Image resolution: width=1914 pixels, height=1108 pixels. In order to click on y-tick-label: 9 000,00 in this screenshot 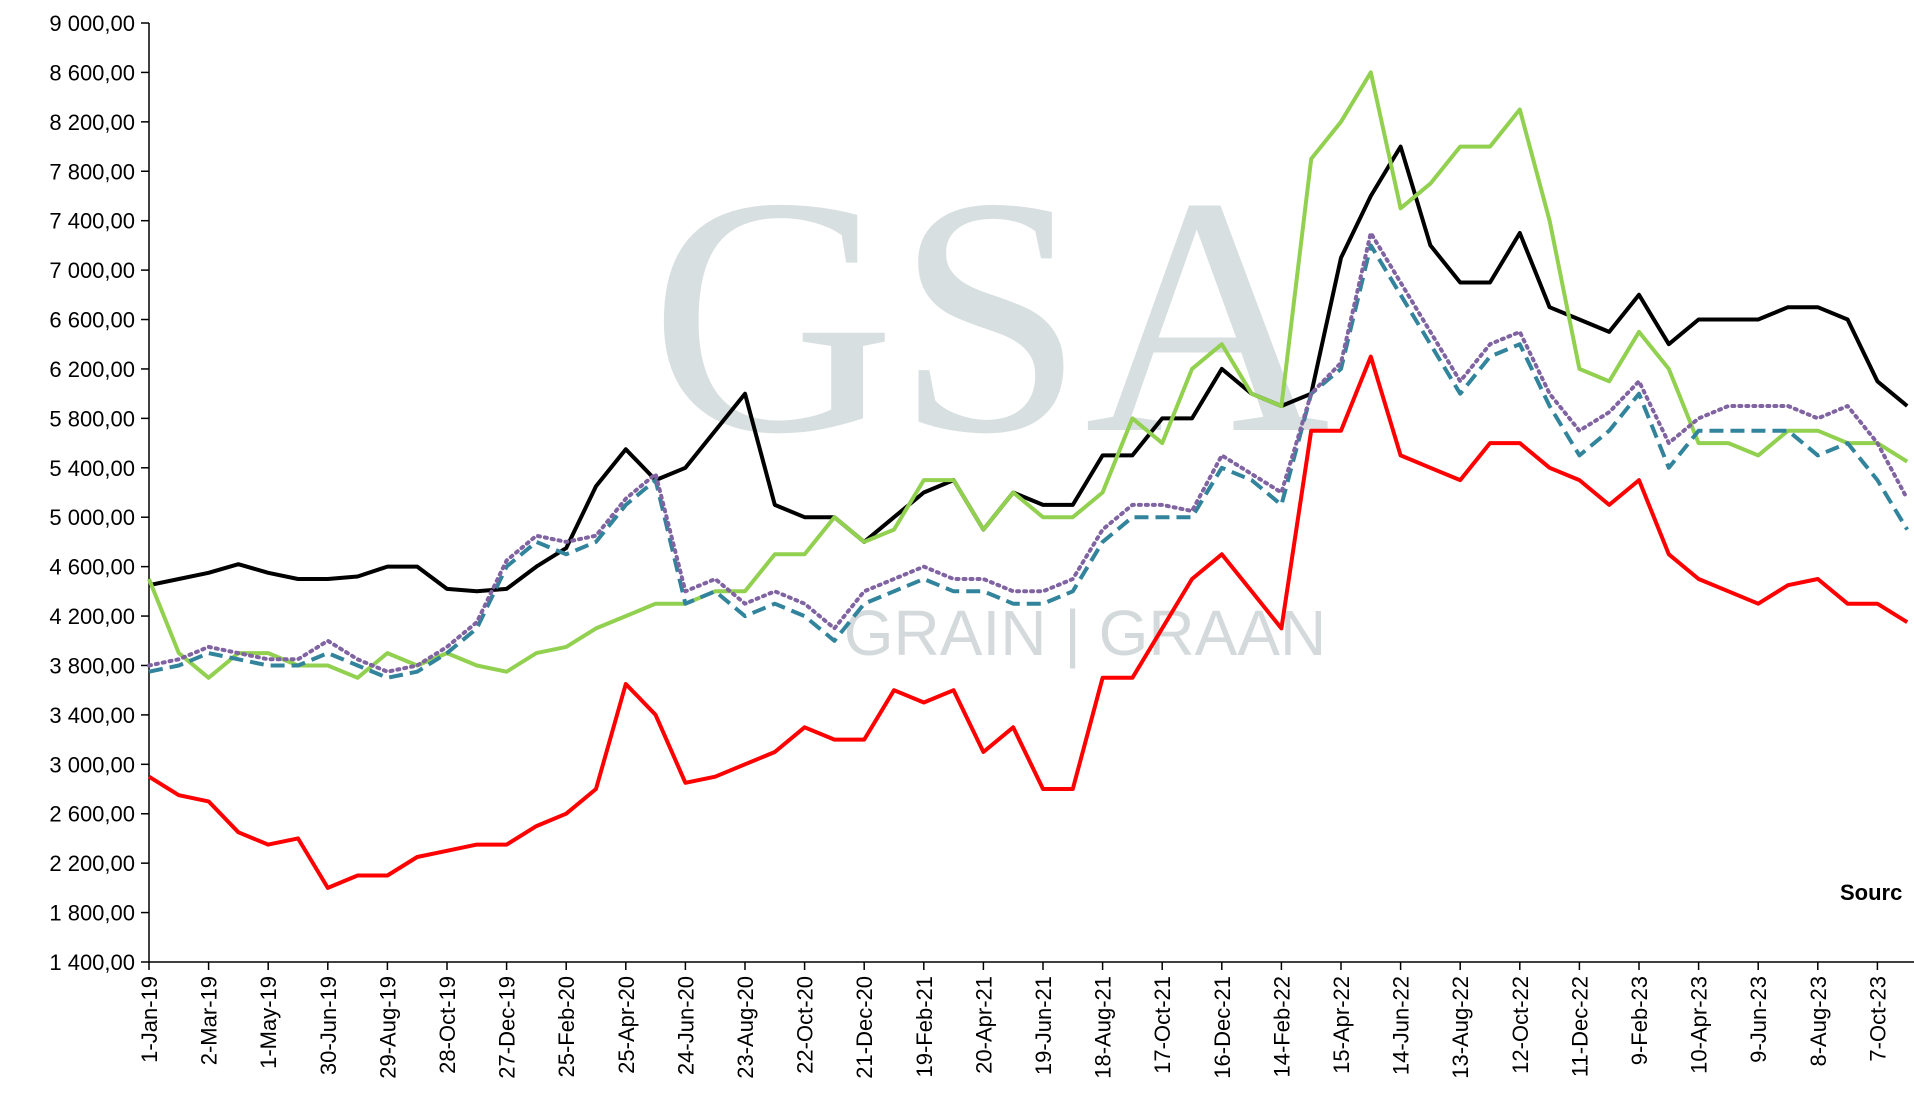, I will do `click(92, 23)`.